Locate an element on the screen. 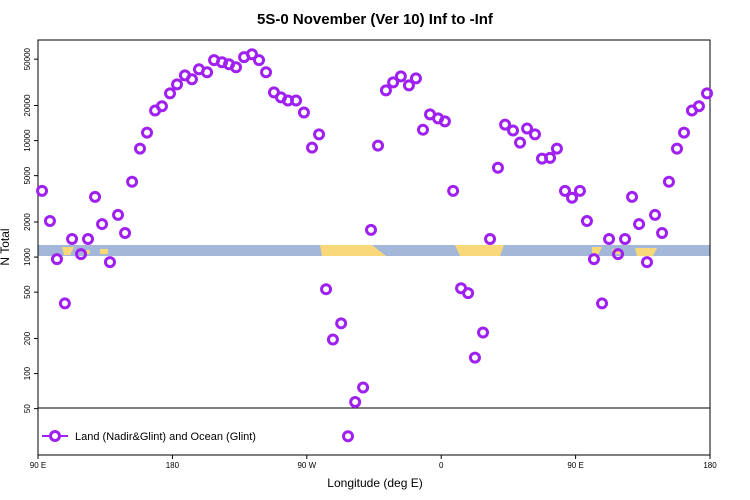 This screenshot has height=500, width=750. chart-title: 5S-0 November (Ver 10) Inf to -Inf is located at coordinates (375, 19).